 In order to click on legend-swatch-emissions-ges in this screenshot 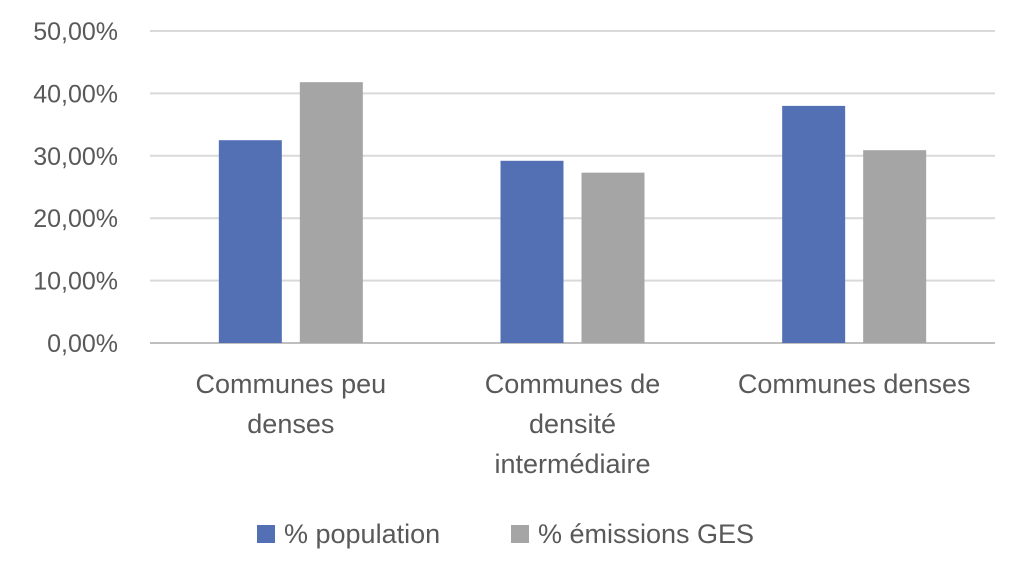, I will do `click(520, 534)`.